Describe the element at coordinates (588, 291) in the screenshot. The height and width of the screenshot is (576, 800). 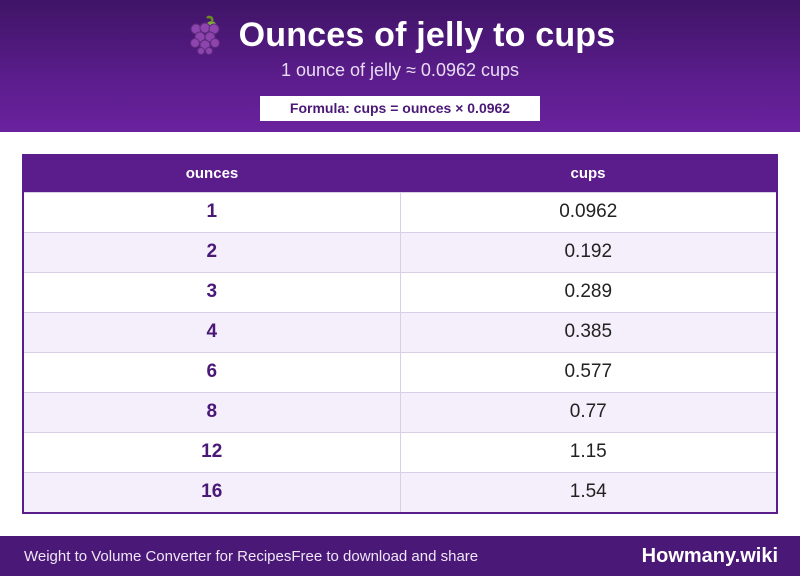
I see `cups-cell: 0.289` at that location.